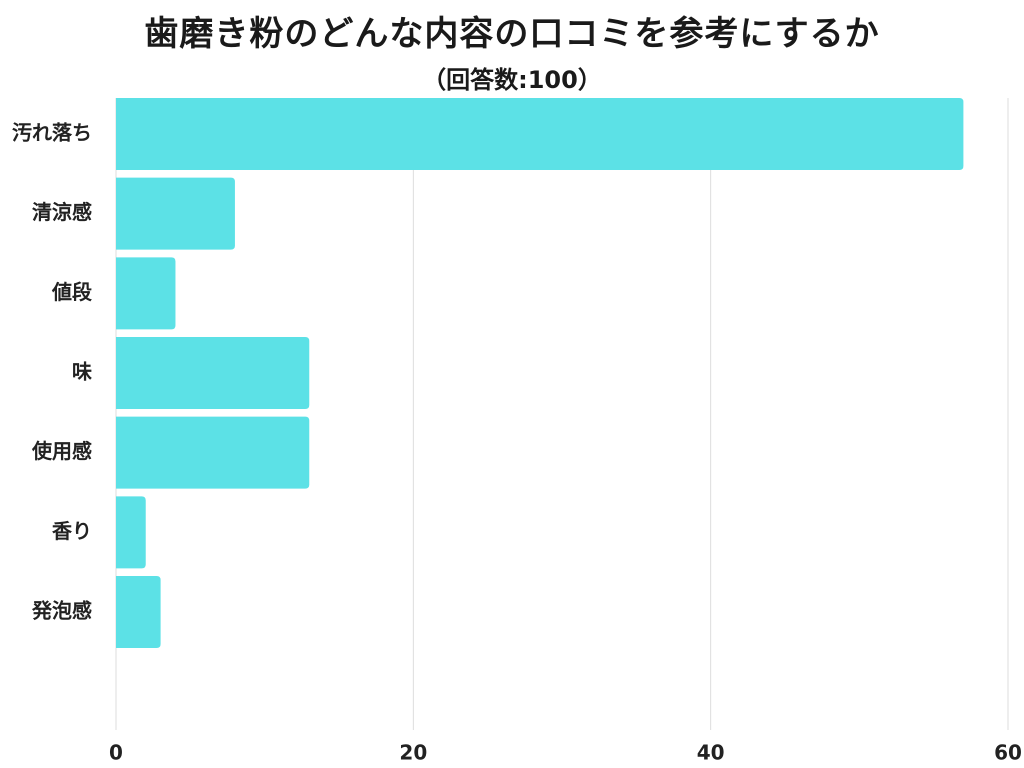 This screenshot has height=768, width=1024. Describe the element at coordinates (512, 80) in the screenshot. I see `chart-subtitle: （回答数:100）` at that location.